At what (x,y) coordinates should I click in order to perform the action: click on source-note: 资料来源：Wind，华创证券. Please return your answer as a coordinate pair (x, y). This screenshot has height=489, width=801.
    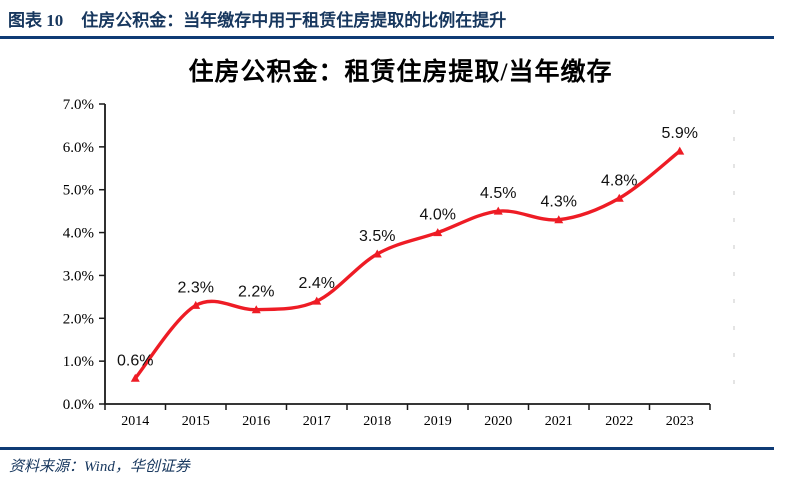
    Looking at the image, I should click on (99, 467).